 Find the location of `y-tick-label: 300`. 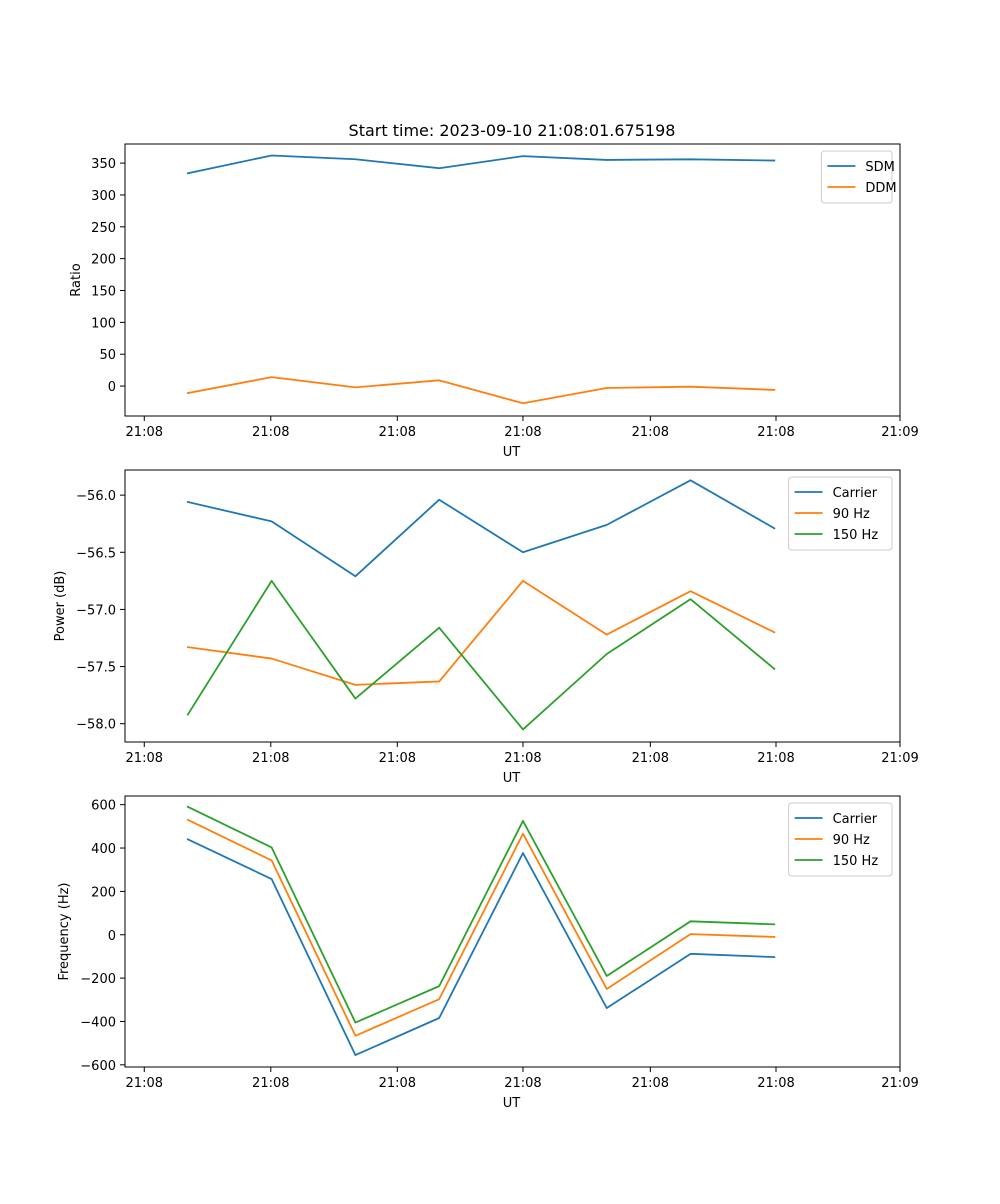

y-tick-label: 300 is located at coordinates (103, 196).